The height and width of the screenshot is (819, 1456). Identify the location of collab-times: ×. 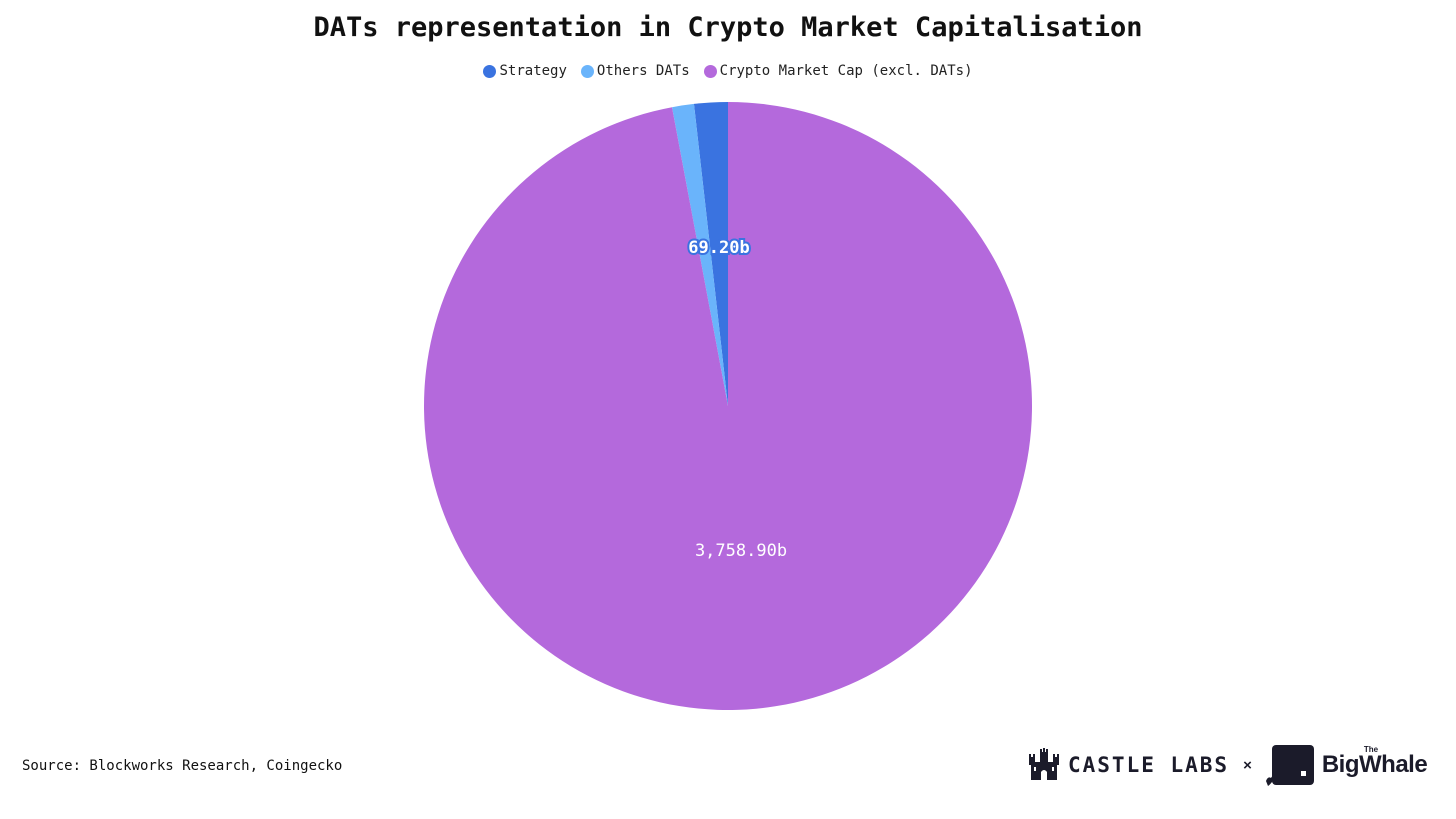
(1247, 765).